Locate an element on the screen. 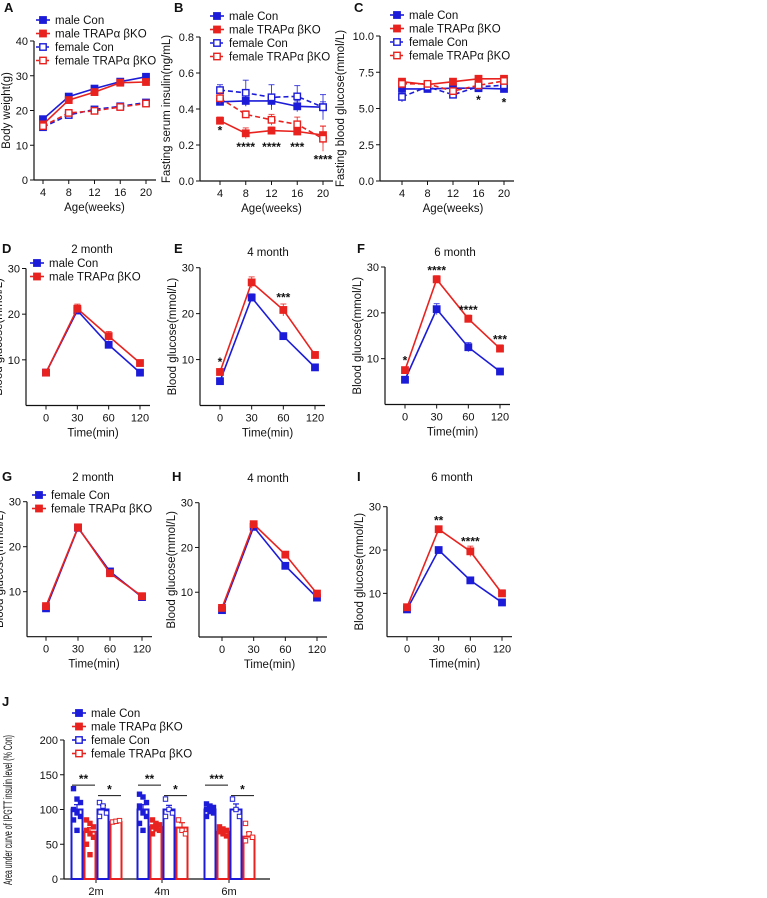 The height and width of the screenshot is (898, 767). x-tick-label: 4 is located at coordinates (43, 193).